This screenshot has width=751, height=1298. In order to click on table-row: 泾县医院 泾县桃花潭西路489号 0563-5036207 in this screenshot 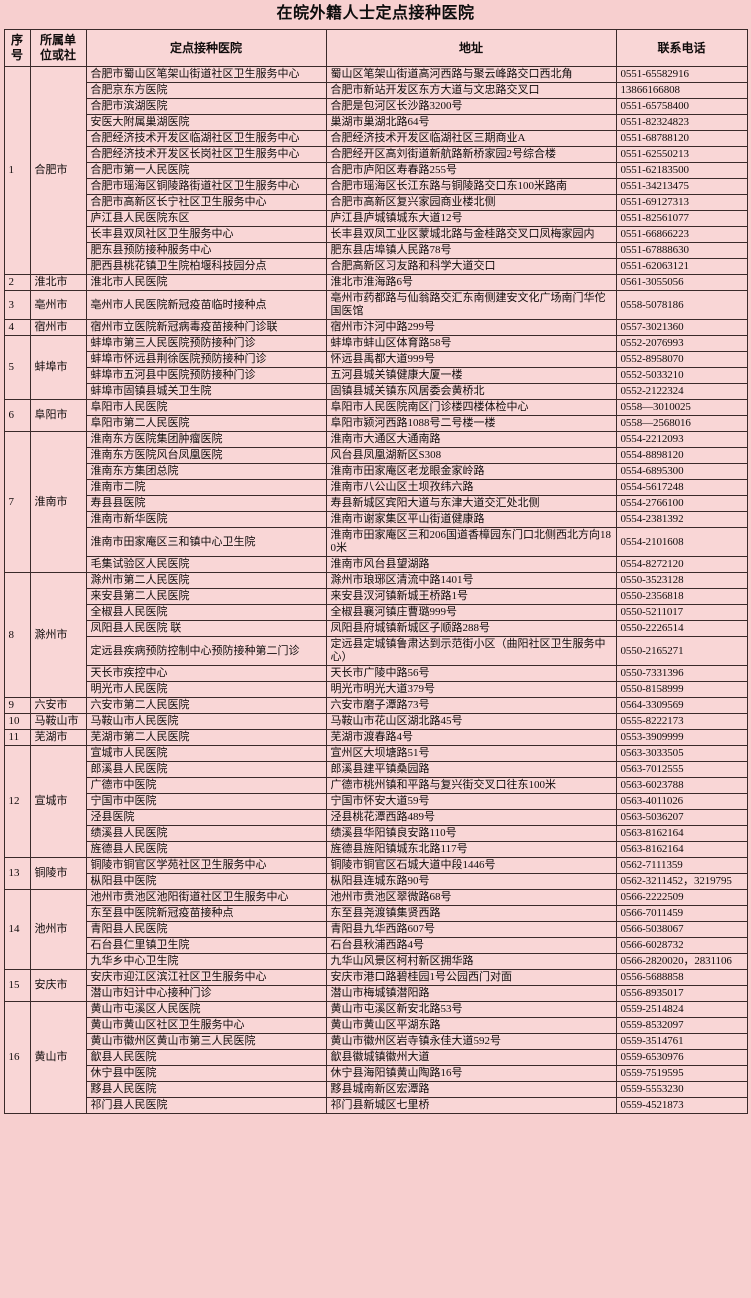, I will do `click(376, 817)`.